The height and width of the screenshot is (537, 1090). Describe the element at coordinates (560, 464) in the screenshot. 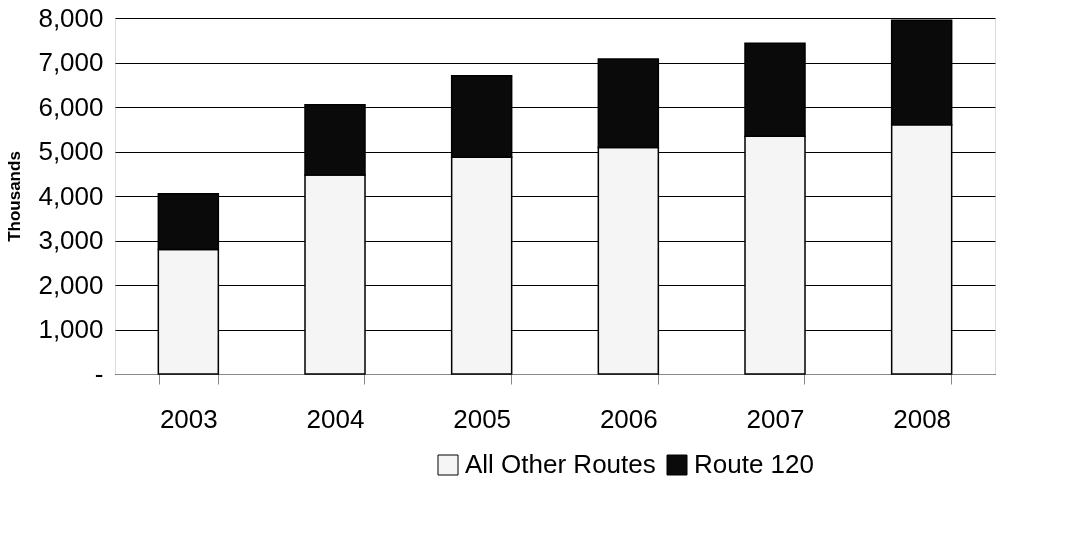

I see `legend-label: All Other Routes` at that location.